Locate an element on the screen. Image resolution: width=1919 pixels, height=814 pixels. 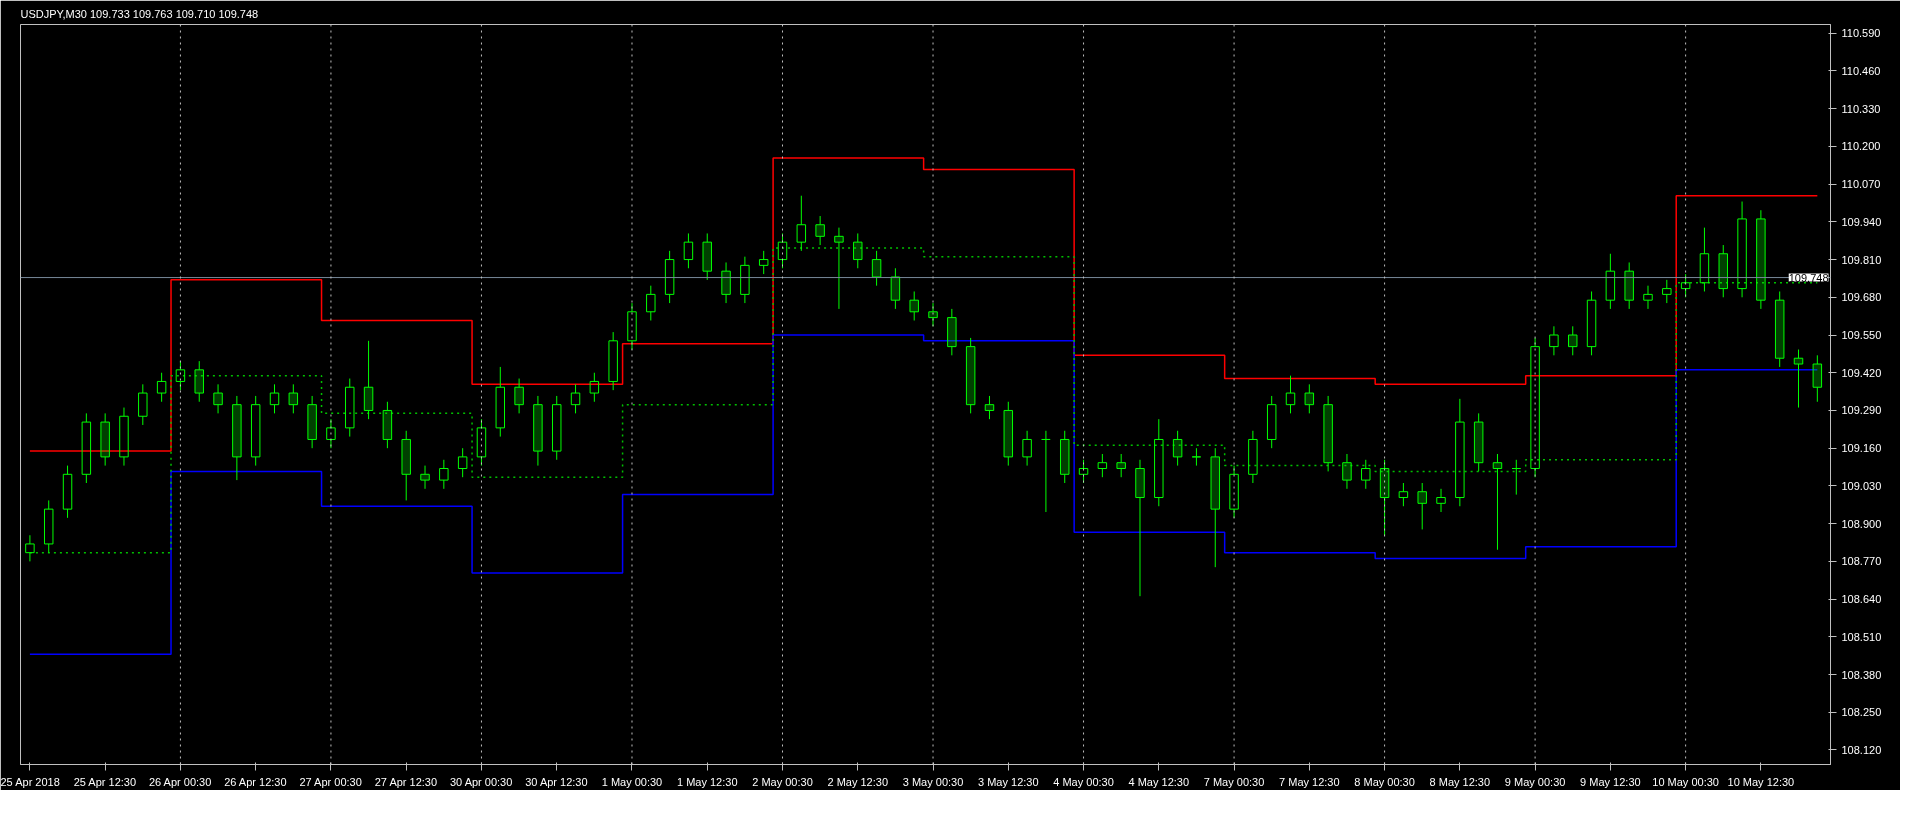
y-tick-label: 110.070 is located at coordinates (1861, 184).